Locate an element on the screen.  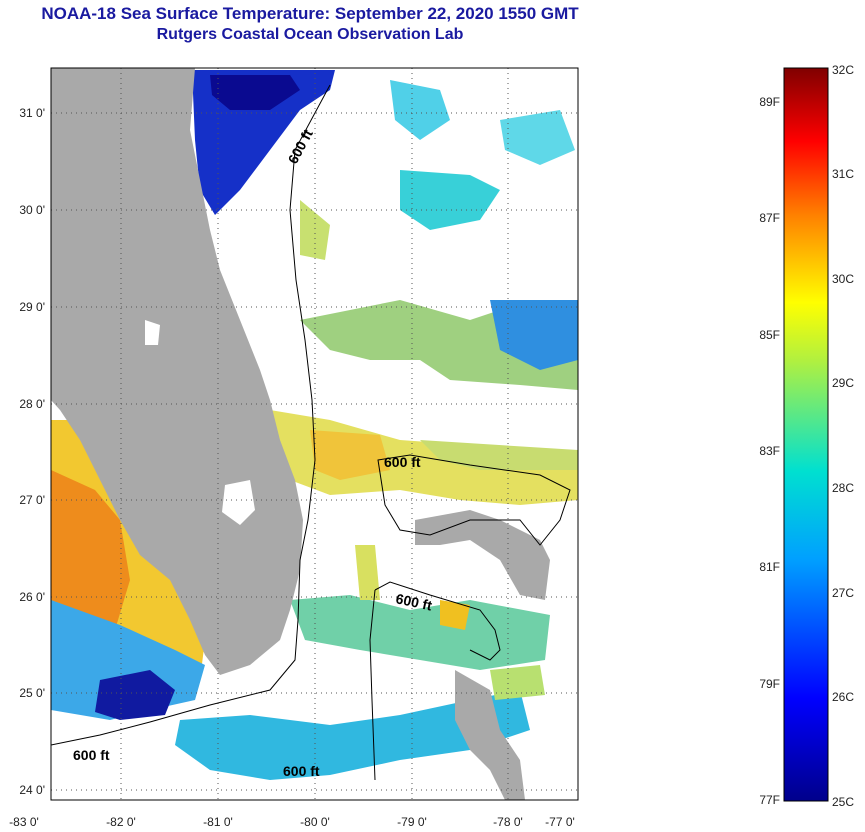
lat-label: 27 0' is located at coordinates (32, 500).